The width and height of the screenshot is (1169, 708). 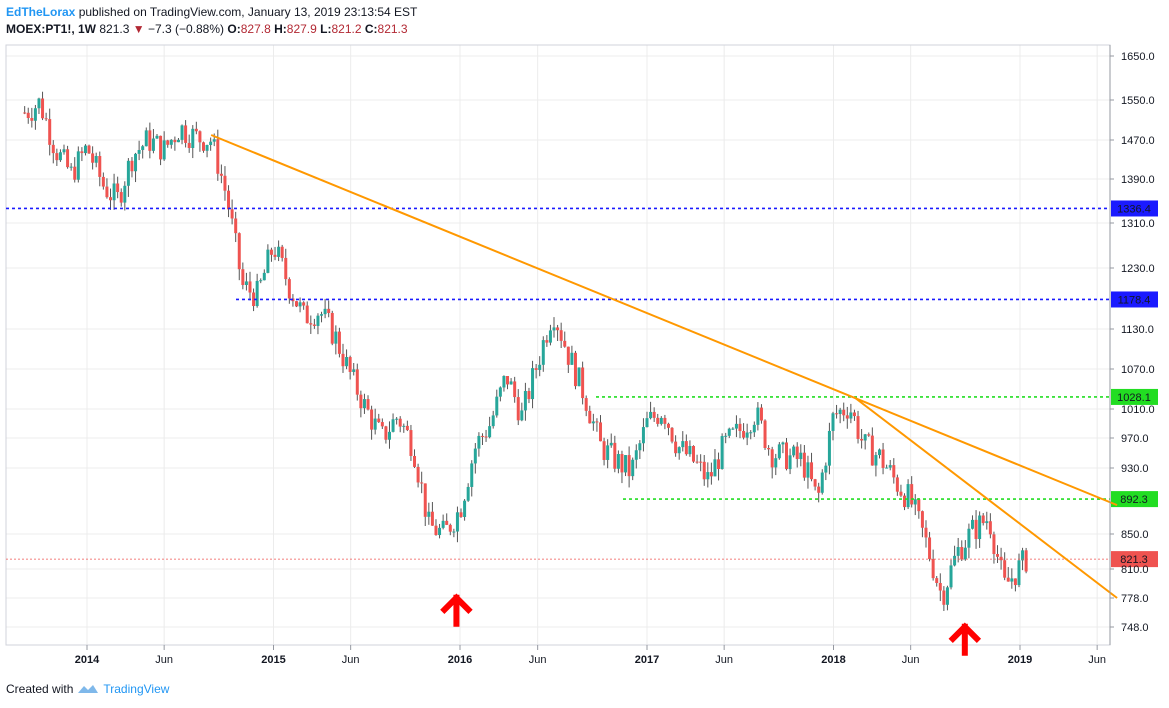 What do you see at coordinates (1020, 660) in the screenshot?
I see `time-tick-label: 2019` at bounding box center [1020, 660].